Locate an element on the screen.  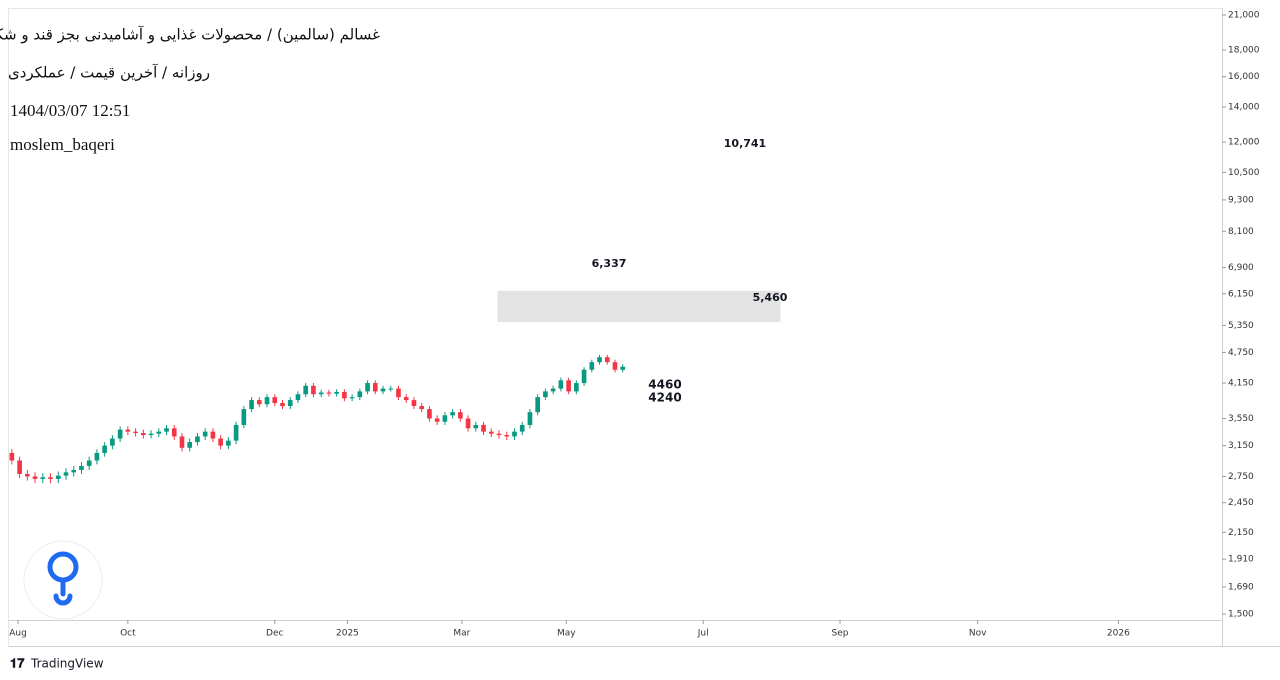
y-tick-label: 6,900 is located at coordinates (1241, 268).